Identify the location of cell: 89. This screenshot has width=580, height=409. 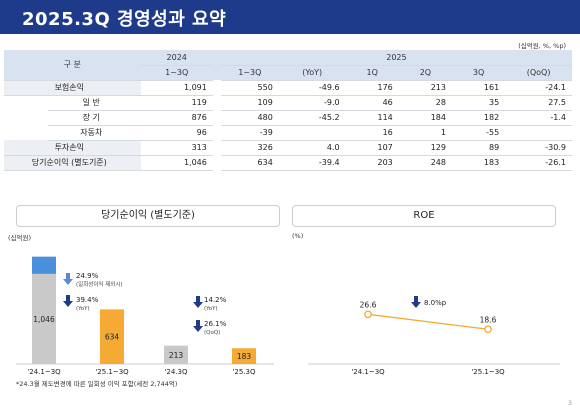
(478, 148).